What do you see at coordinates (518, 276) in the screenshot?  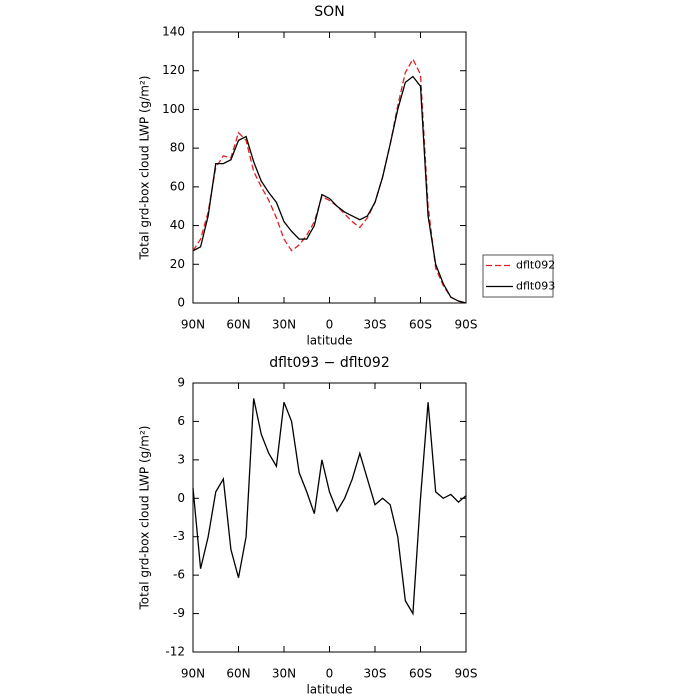 I see `legend-box` at bounding box center [518, 276].